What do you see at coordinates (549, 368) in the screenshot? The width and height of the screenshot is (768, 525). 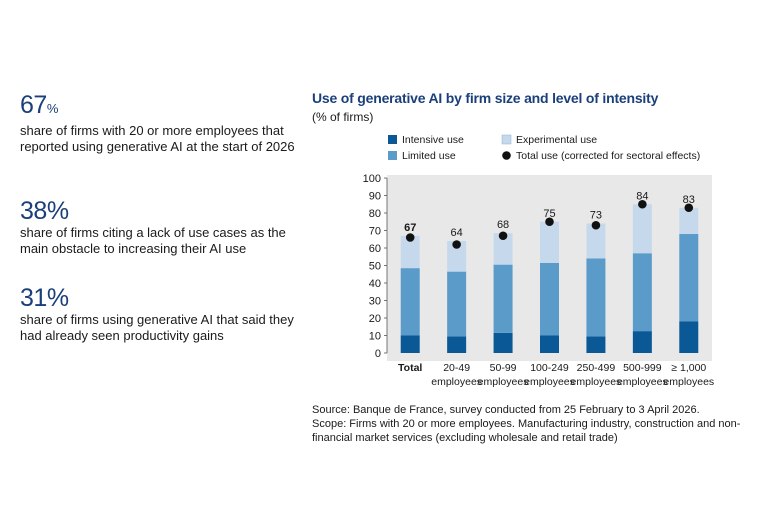 I see `x-tick-label: 100-249` at bounding box center [549, 368].